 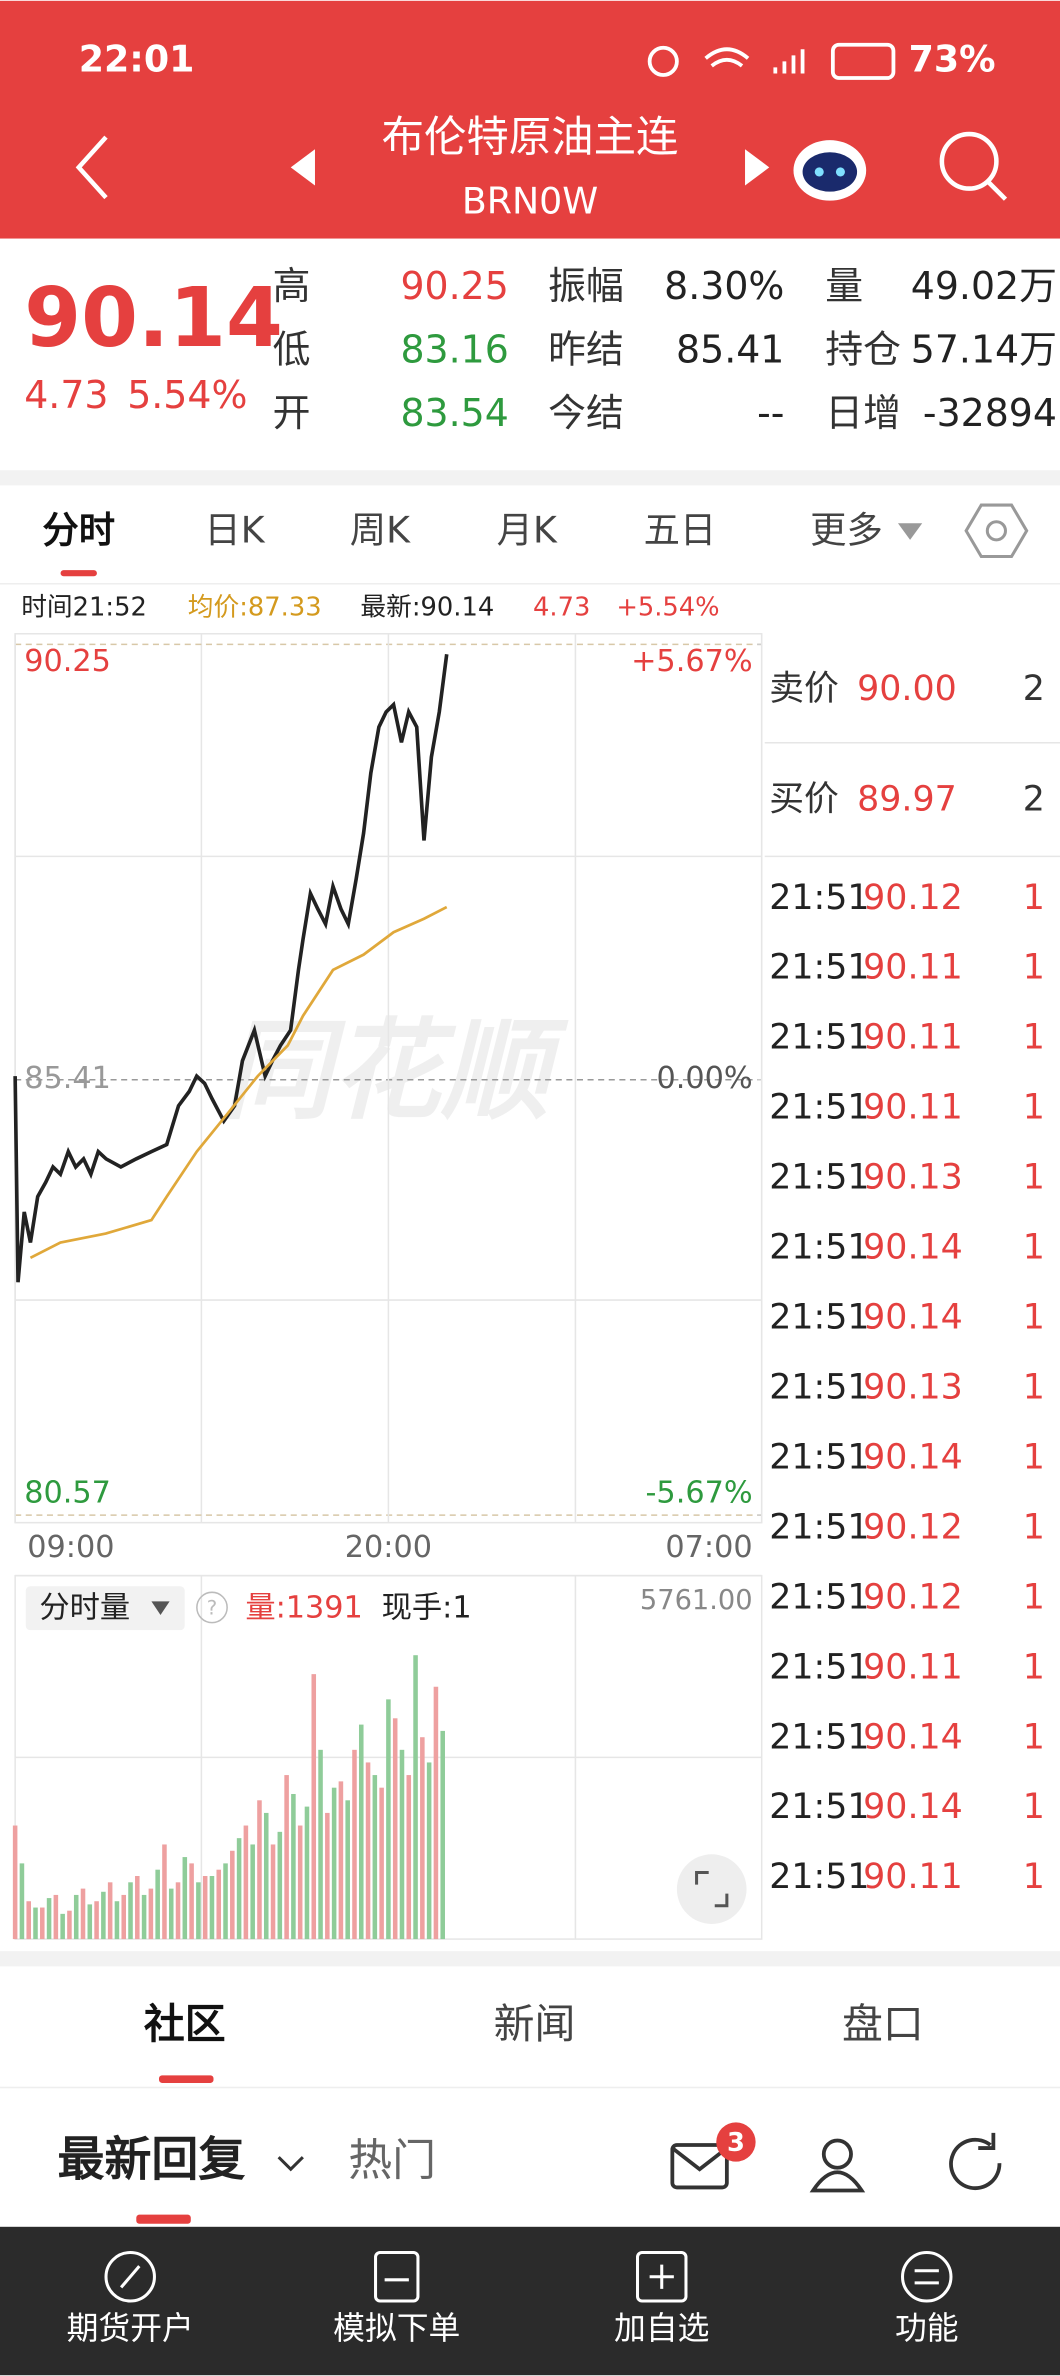 What do you see at coordinates (927, 2328) in the screenshot?
I see `nav-item: 功能` at bounding box center [927, 2328].